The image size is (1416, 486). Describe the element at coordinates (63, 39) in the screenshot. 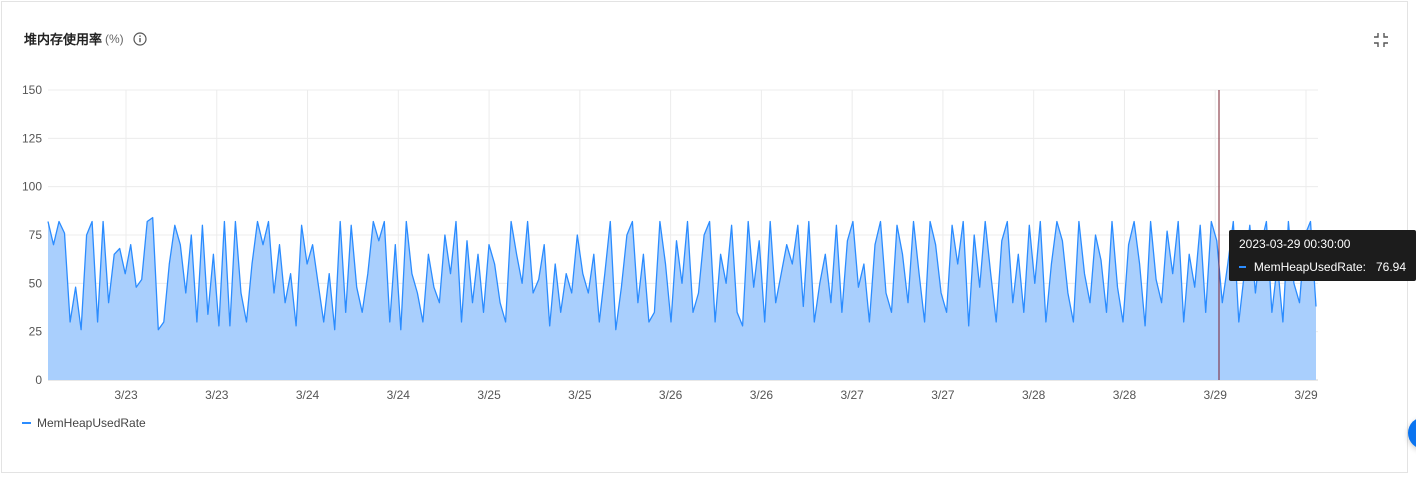

I see `panel-title-text: 堆内存使用率` at that location.